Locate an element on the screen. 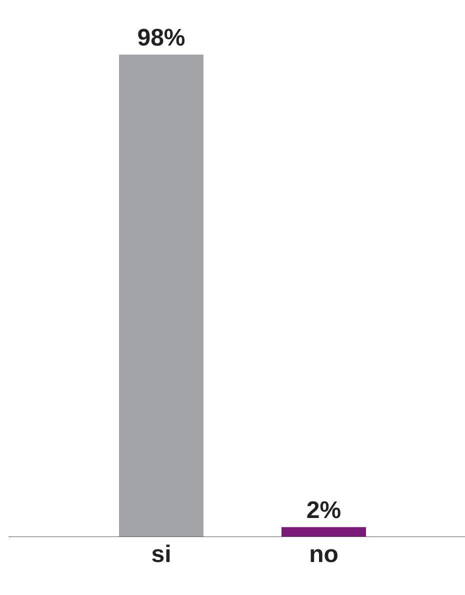 The height and width of the screenshot is (595, 465). data-label: 2% is located at coordinates (324, 510).